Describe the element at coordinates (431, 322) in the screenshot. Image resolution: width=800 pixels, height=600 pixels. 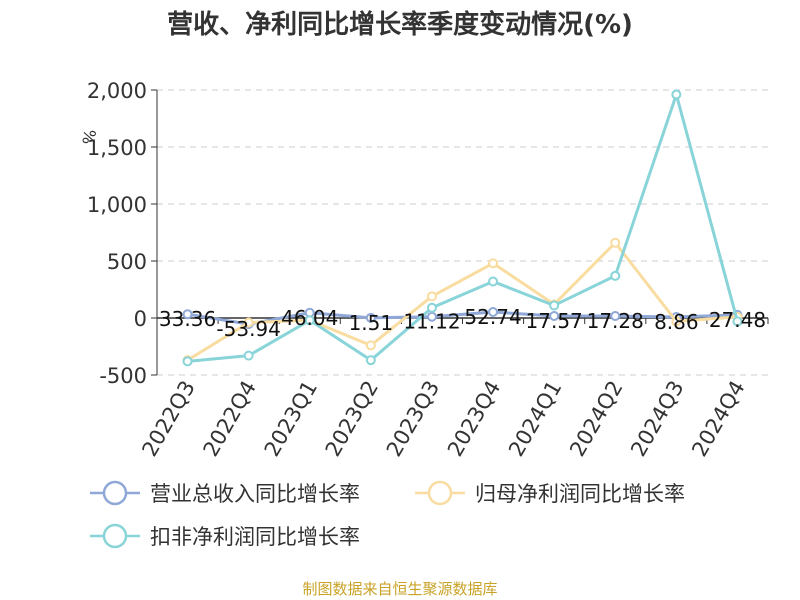
I see `data-label: 11.12` at that location.